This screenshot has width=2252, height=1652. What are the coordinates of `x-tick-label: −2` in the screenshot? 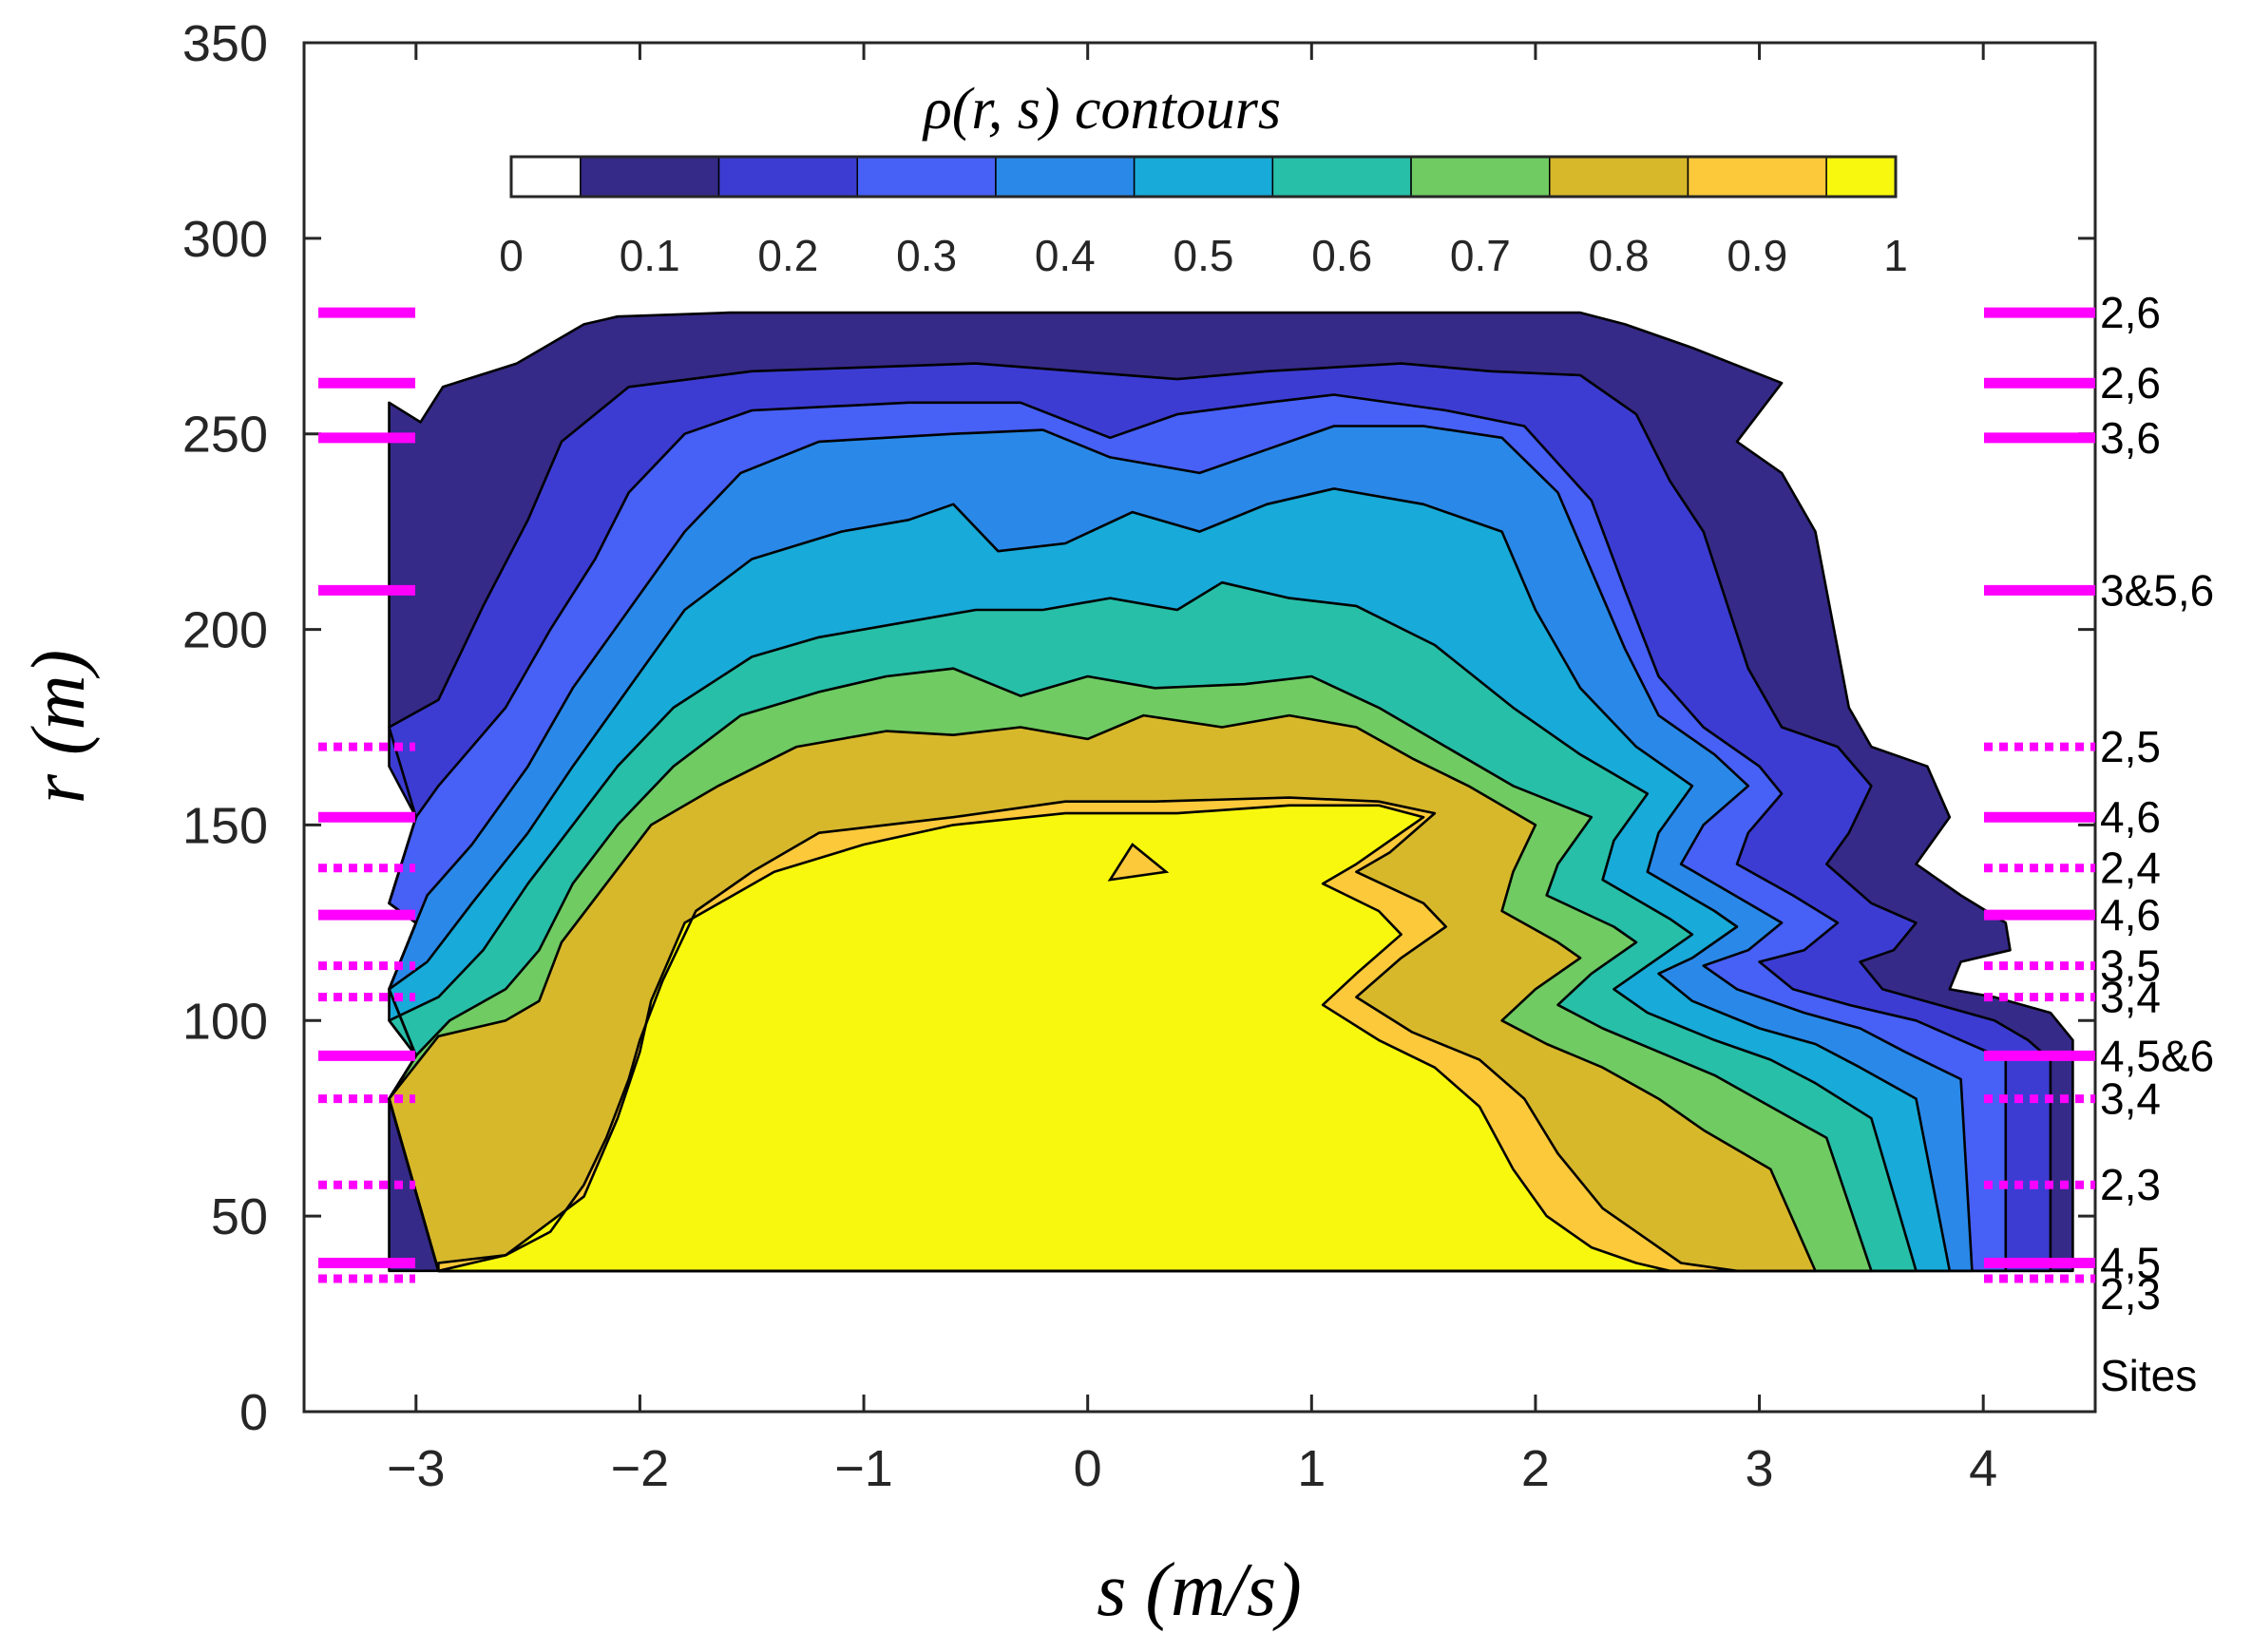 It's located at (640, 1468).